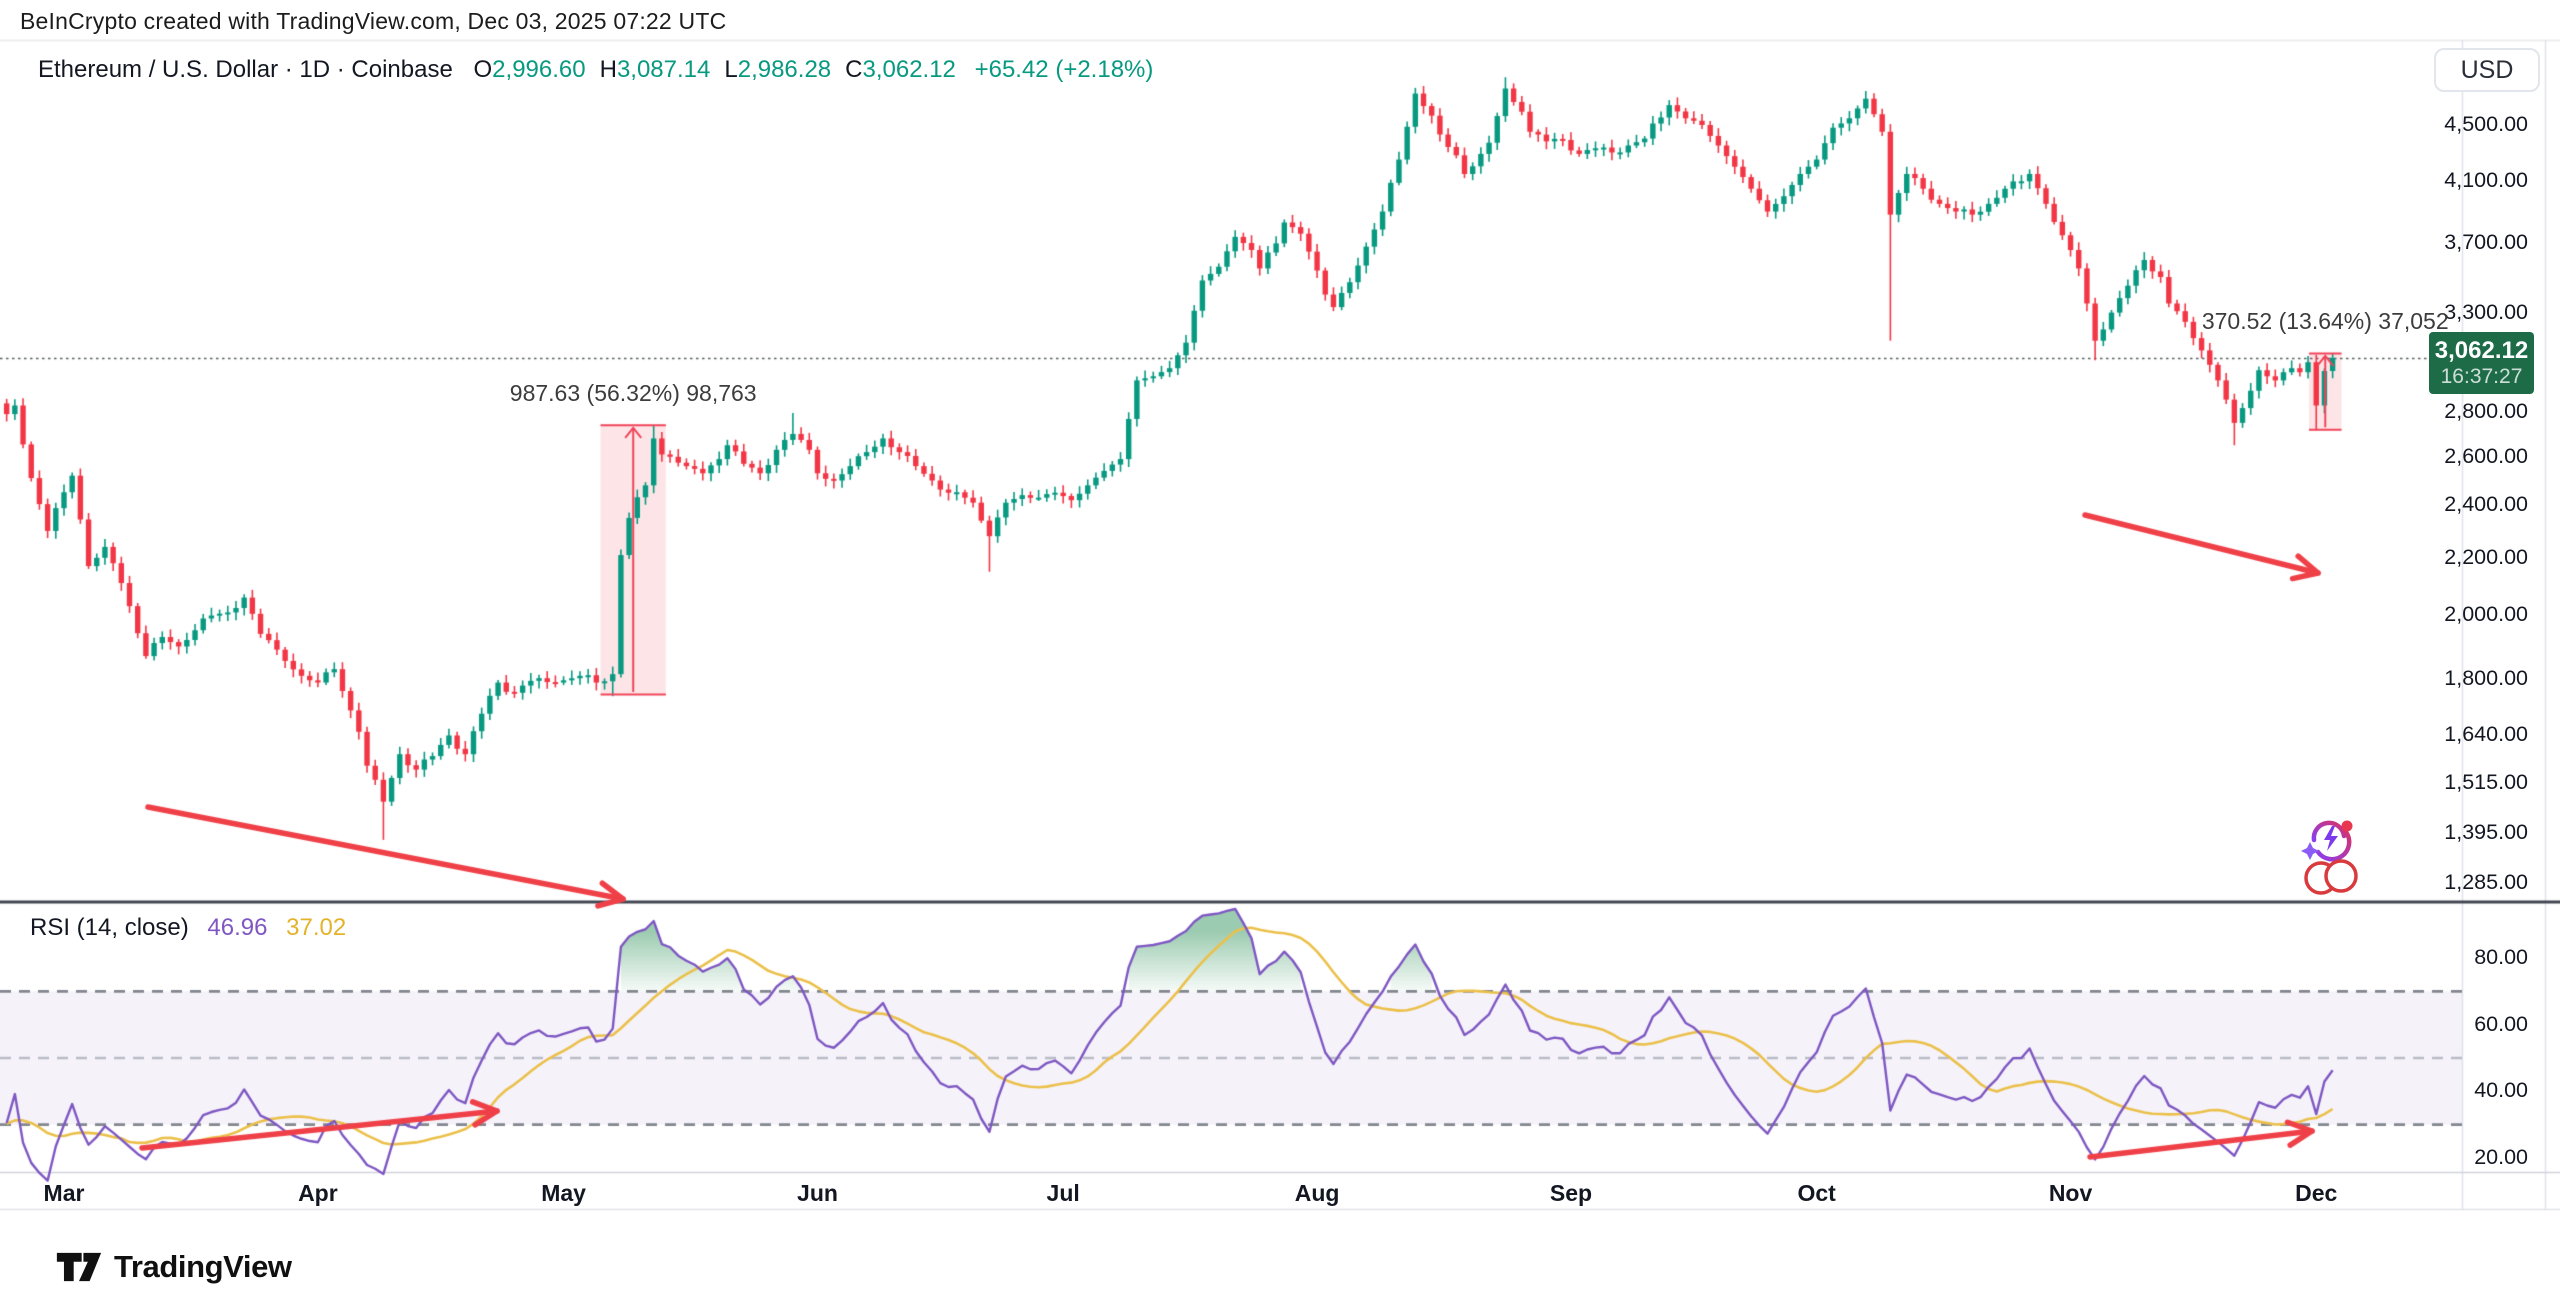 Image resolution: width=2560 pixels, height=1308 pixels. What do you see at coordinates (1816, 1193) in the screenshot?
I see `month-label: Oct` at bounding box center [1816, 1193].